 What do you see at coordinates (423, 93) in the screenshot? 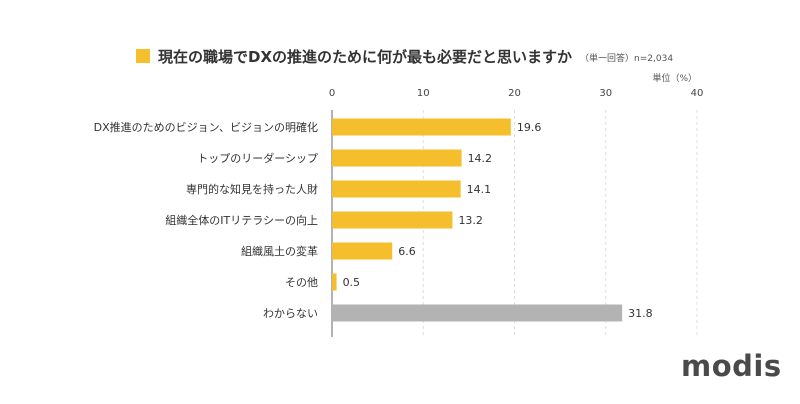
I see `x-tick-label: 10` at bounding box center [423, 93].